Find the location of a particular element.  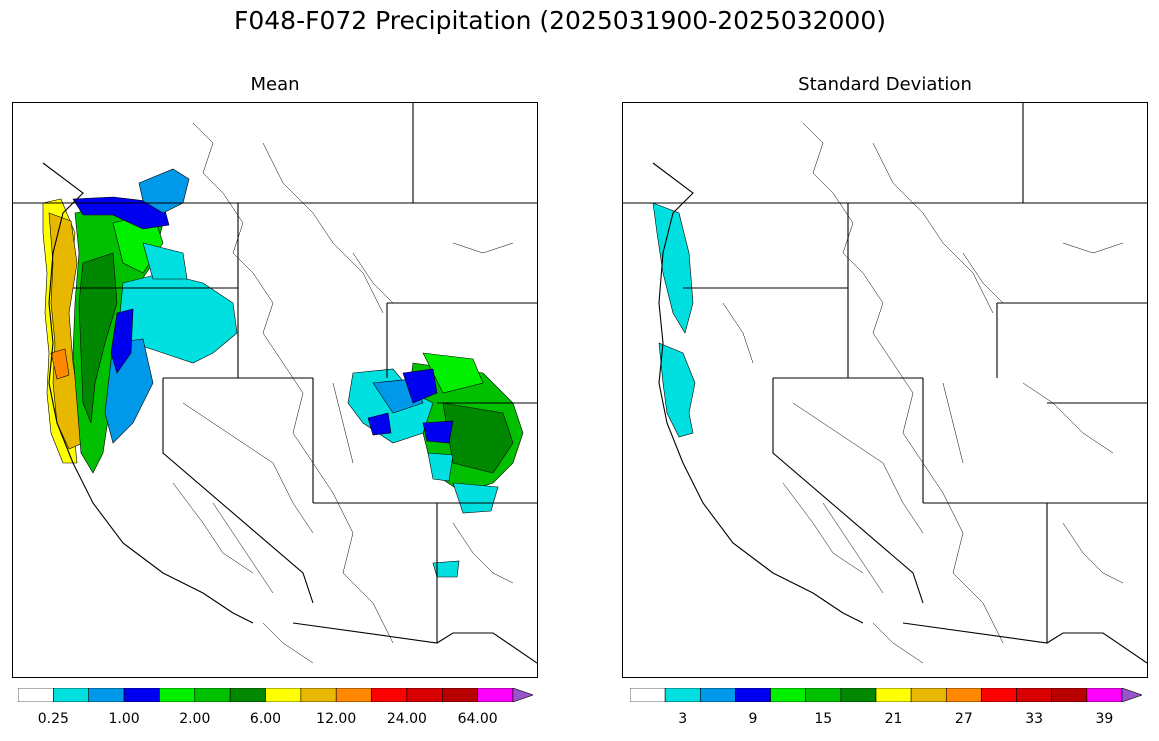

sd-colorbar-label: 21 is located at coordinates (893, 719).